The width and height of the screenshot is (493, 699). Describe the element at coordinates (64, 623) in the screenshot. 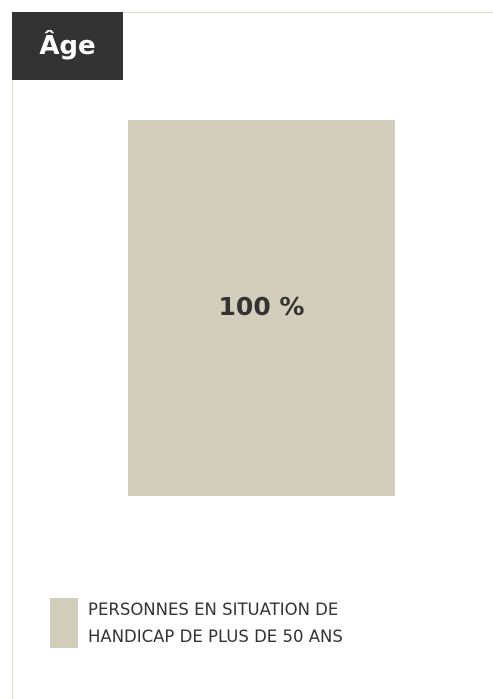

I see `legend-swatch` at that location.